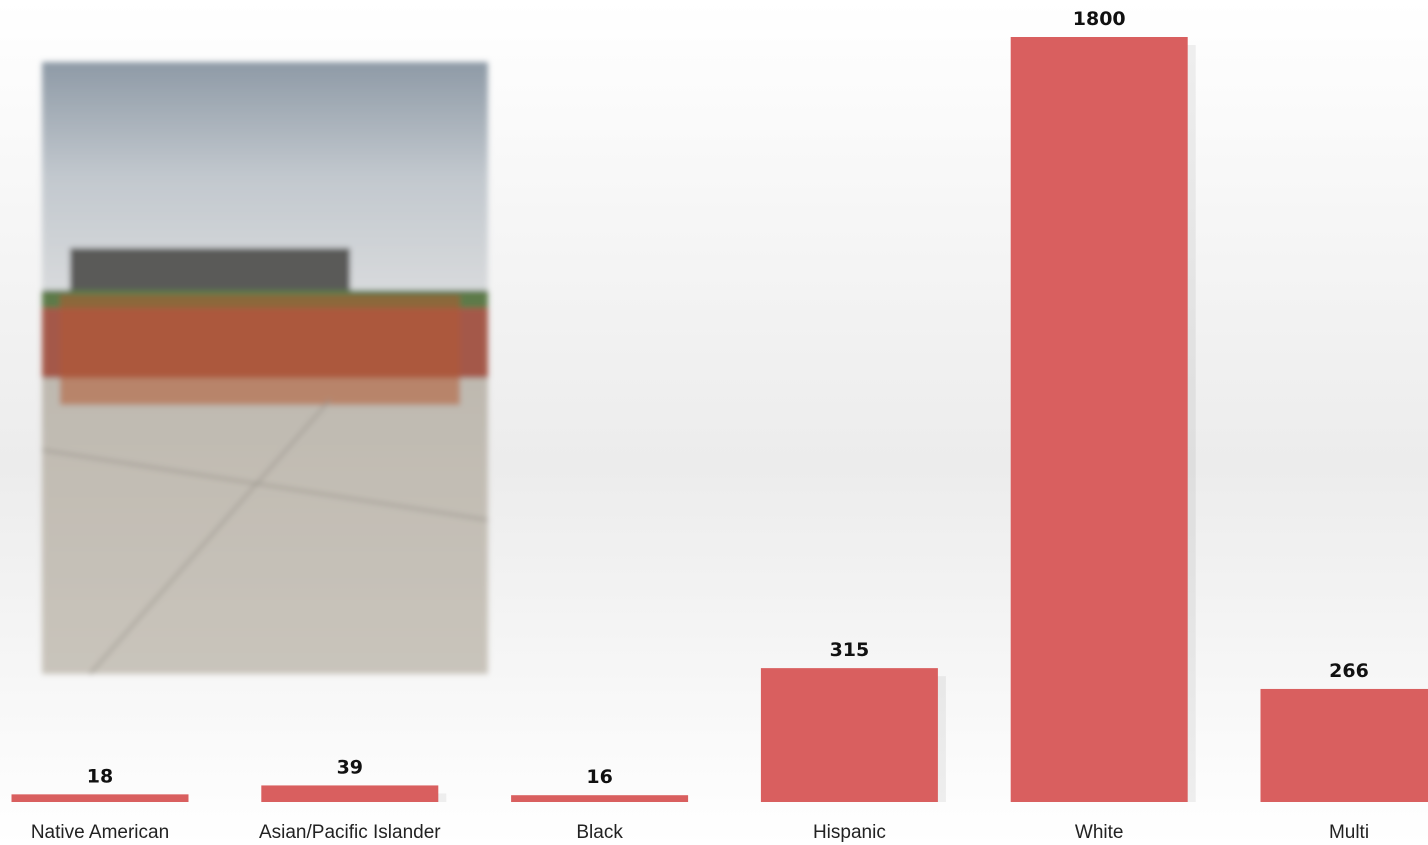 This screenshot has width=1428, height=845. Describe the element at coordinates (599, 777) in the screenshot. I see `value-label: 16` at that location.